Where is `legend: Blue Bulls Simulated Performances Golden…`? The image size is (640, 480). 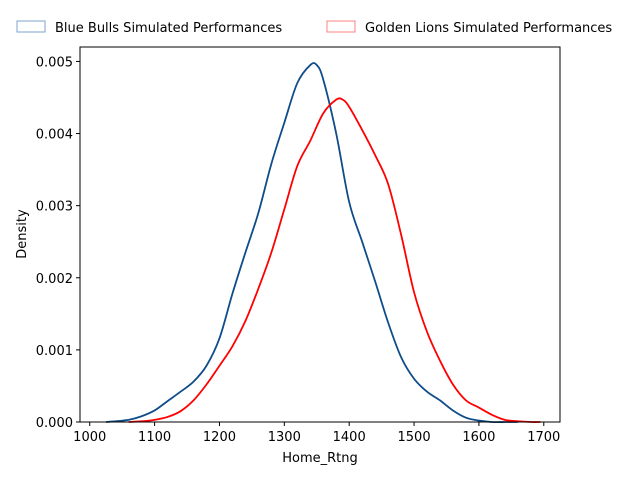 legend: Blue Bulls Simulated Performances Golden… is located at coordinates (314, 28).